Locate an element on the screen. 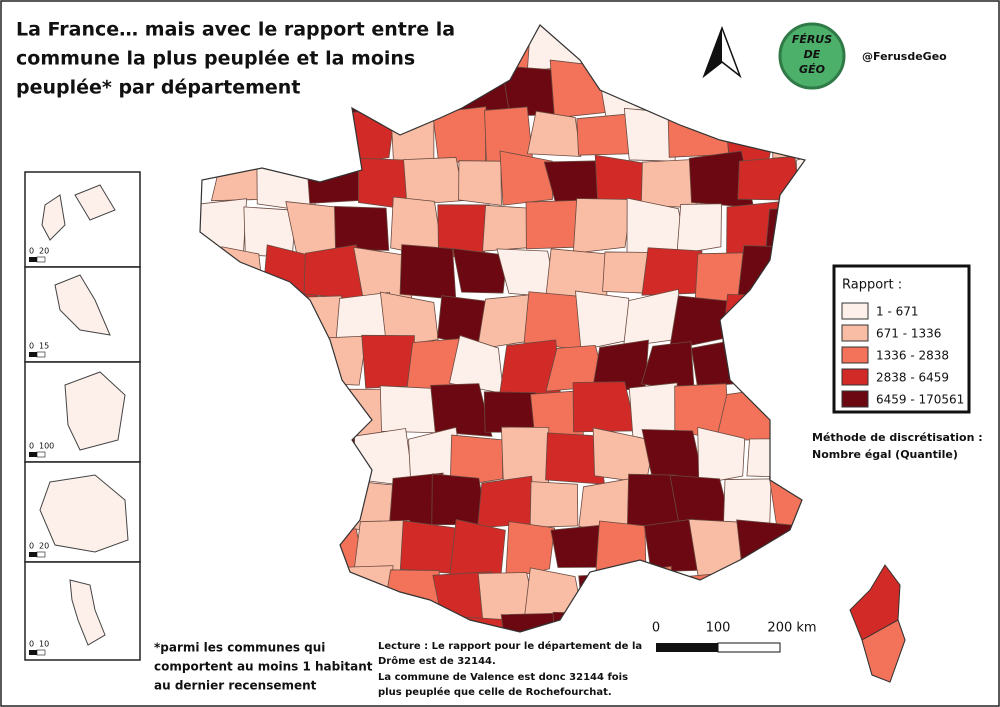 The width and height of the screenshot is (1000, 707). footnote: comportent au moins 1 habitant is located at coordinates (263, 667).